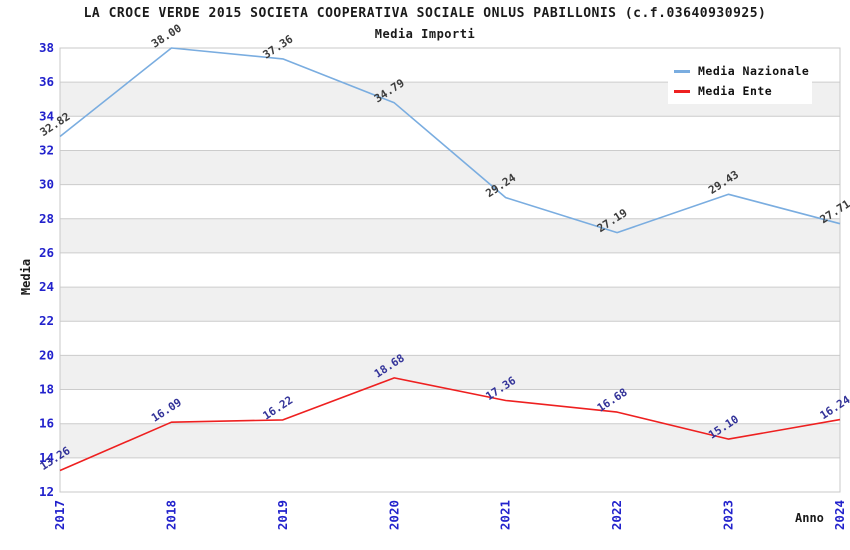 Image resolution: width=850 pixels, height=550 pixels. Describe the element at coordinates (735, 91) in the screenshot. I see `legend-label-media-ente: Media Ente` at that location.